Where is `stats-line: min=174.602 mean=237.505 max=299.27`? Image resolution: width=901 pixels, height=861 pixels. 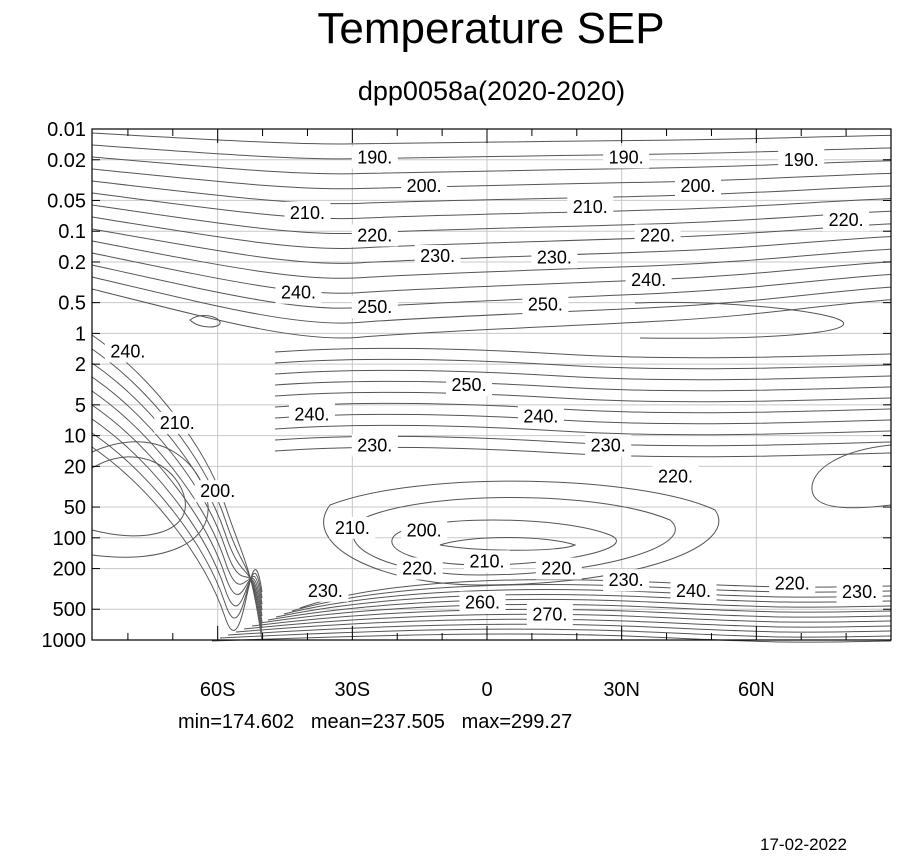
stats-line: min=174.602 mean=237.505 max=299.27 is located at coordinates (375, 722).